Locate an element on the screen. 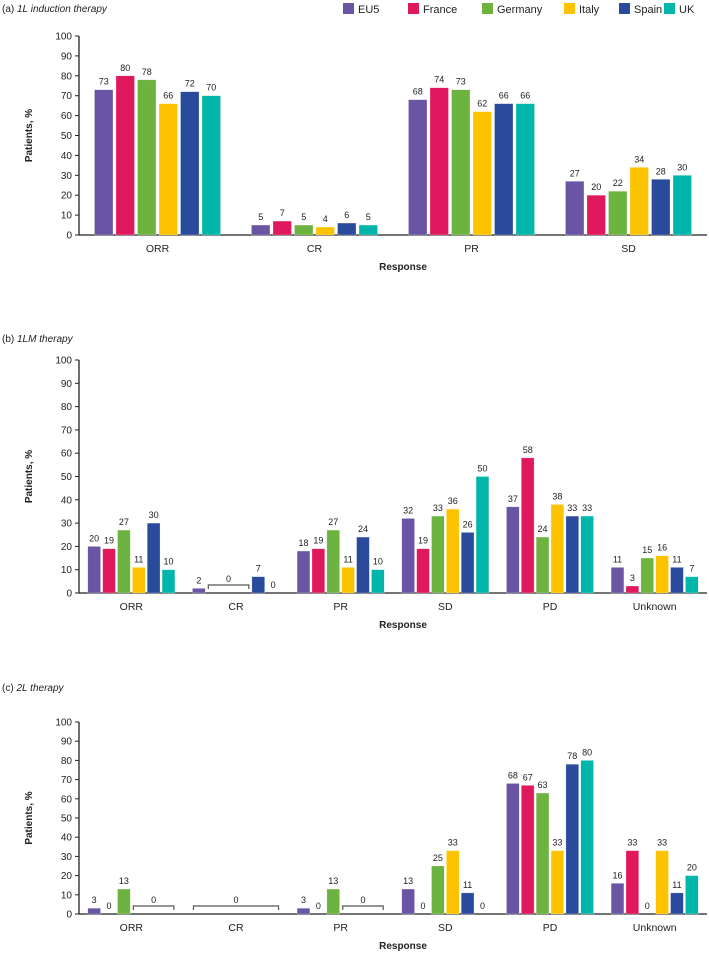  legend-label-eu5: EU5 is located at coordinates (368, 10).